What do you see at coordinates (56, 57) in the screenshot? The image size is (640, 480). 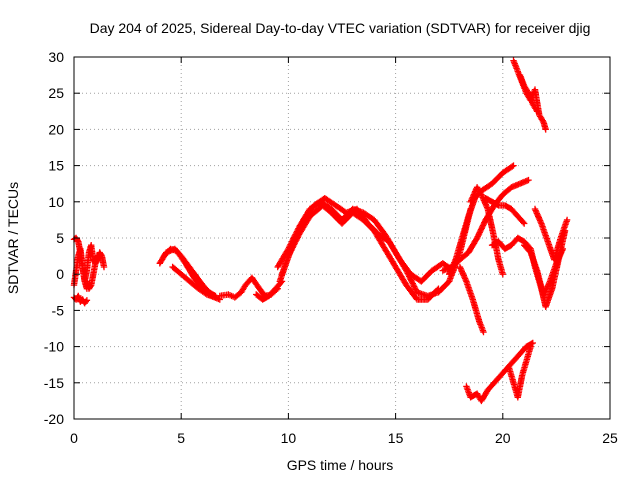 I see `y-tick-label: 30` at bounding box center [56, 57].